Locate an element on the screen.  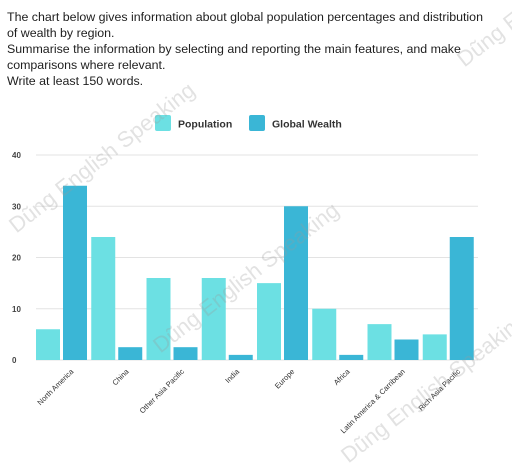
bar-global-wealth-china is located at coordinates (130, 353).